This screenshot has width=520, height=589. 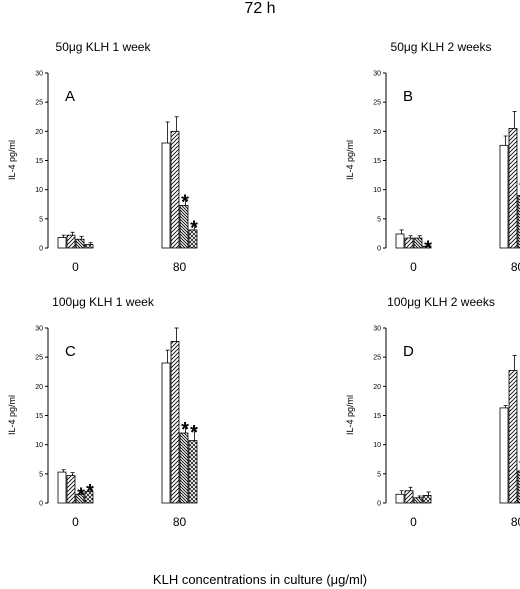 What do you see at coordinates (127, 417) in the screenshot?
I see `bar-series: * ** *` at bounding box center [127, 417].